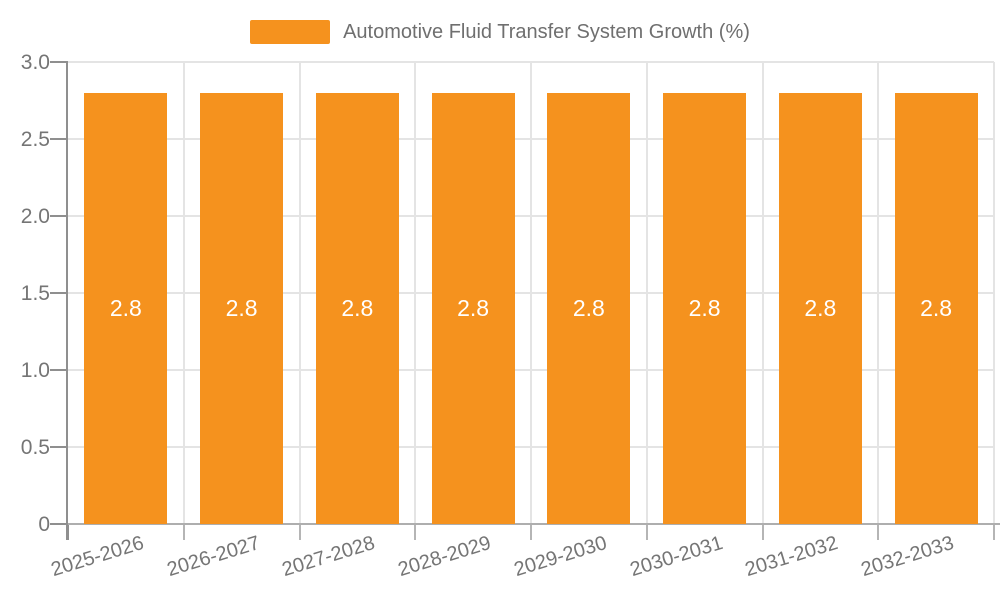 The width and height of the screenshot is (1000, 600). What do you see at coordinates (290, 32) in the screenshot?
I see `legend-swatch` at bounding box center [290, 32].